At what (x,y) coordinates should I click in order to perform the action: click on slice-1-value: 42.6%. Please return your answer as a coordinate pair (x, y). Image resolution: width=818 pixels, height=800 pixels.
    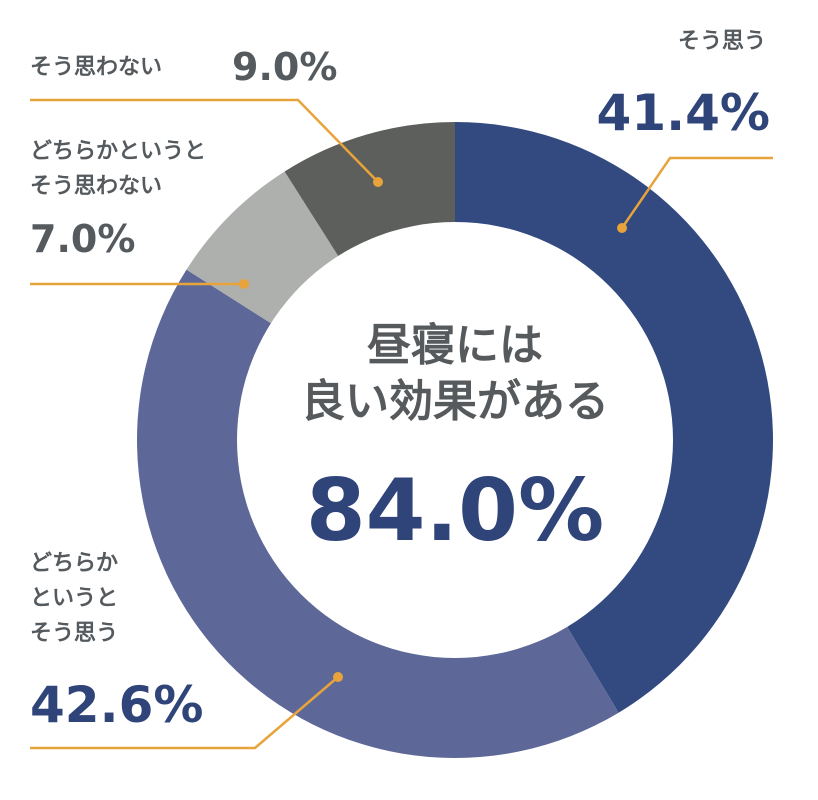
    Looking at the image, I should click on (116, 705).